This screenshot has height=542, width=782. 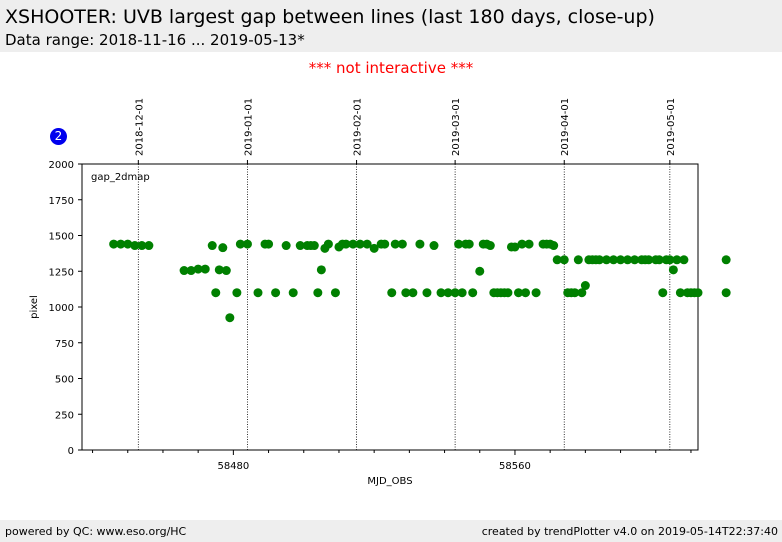 What do you see at coordinates (358, 127) in the screenshot?
I see `date-marker-label: 2019-02-01` at bounding box center [358, 127].